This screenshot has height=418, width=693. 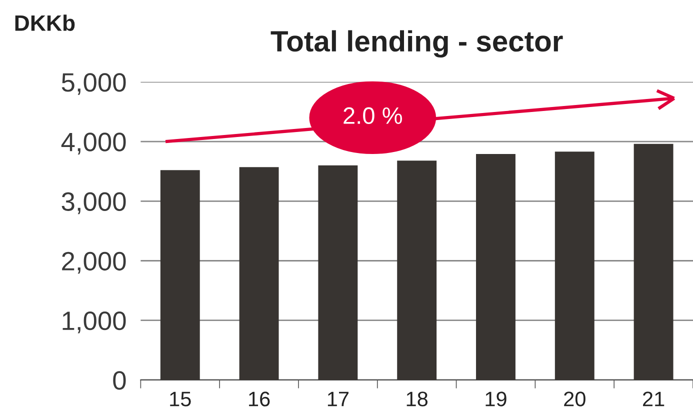 I want to click on x-tick-label: 21, so click(x=653, y=399).